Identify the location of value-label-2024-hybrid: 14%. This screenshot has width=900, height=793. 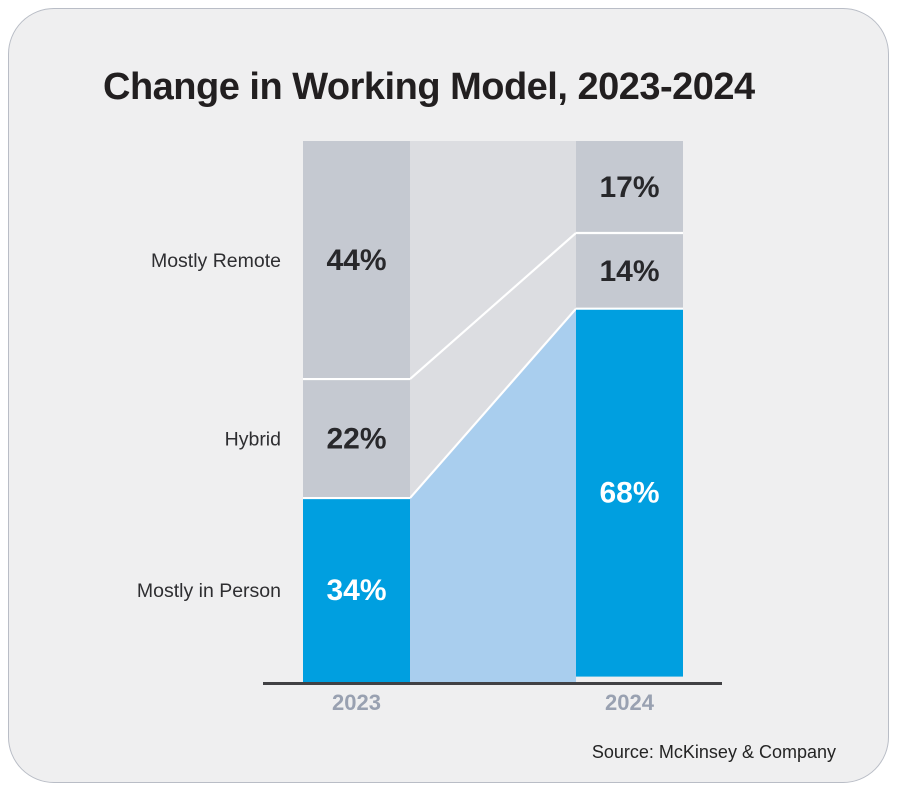
(629, 271).